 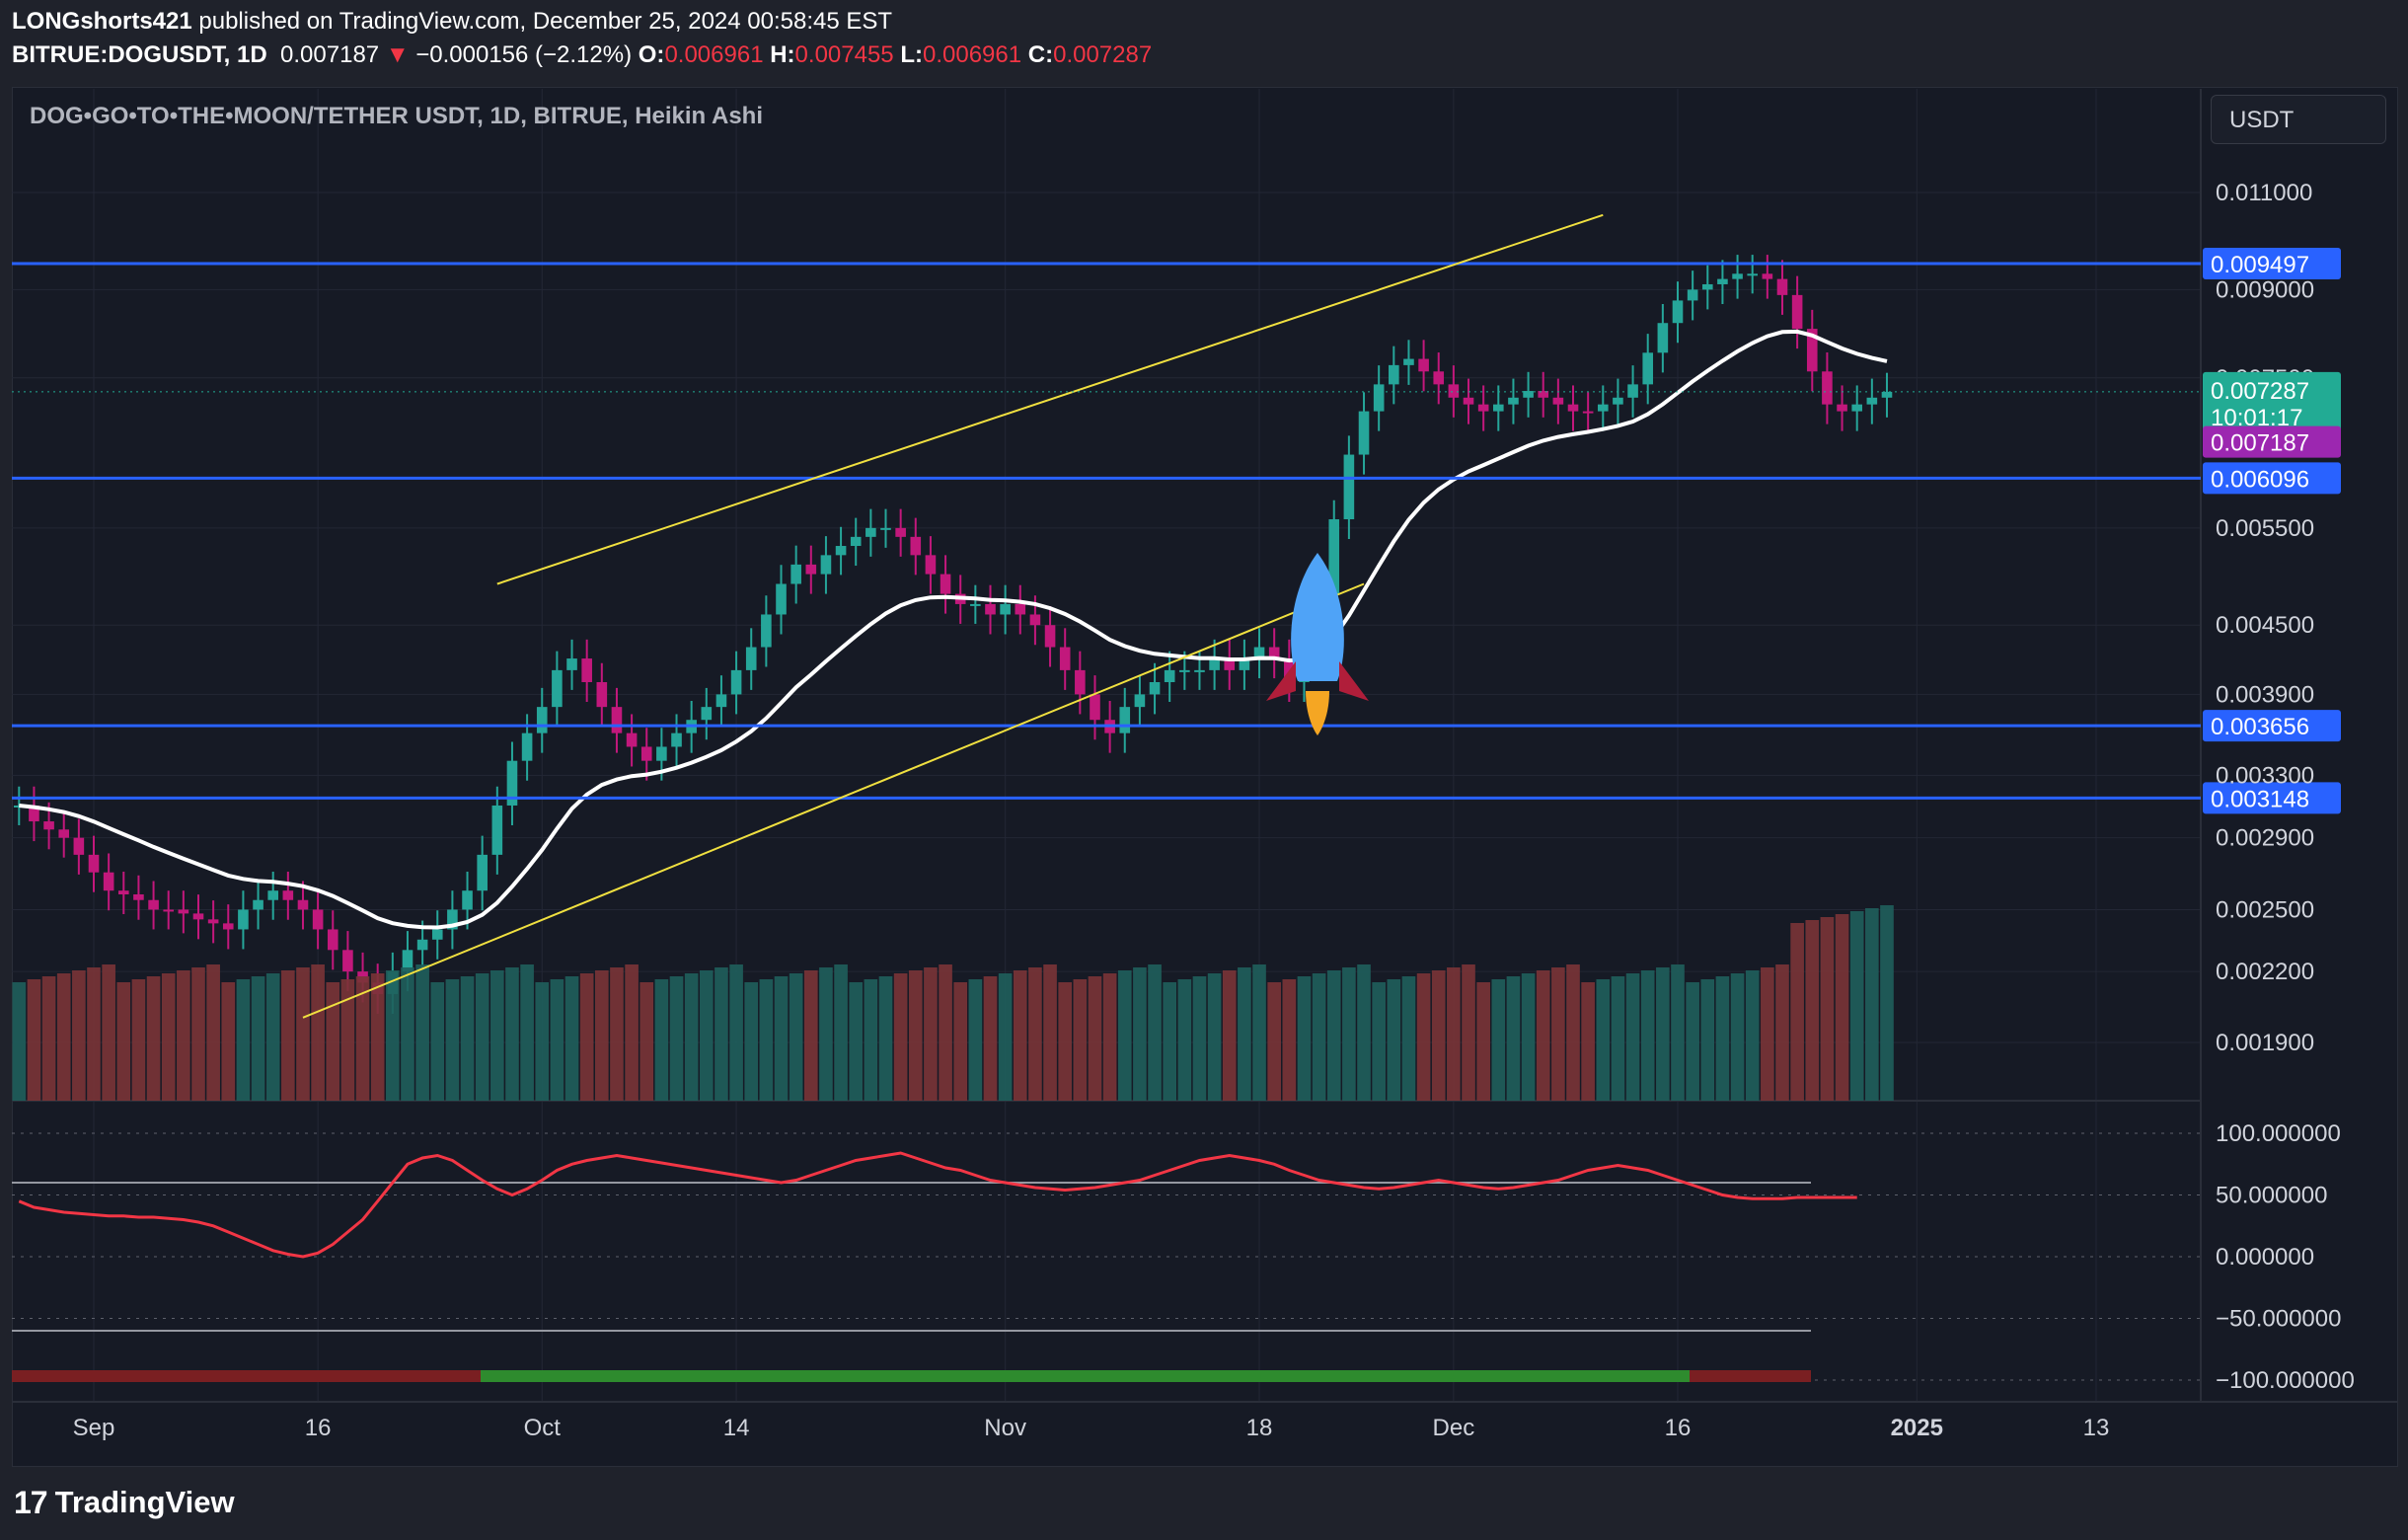 What do you see at coordinates (2260, 391) in the screenshot?
I see `last-price-label: 0.007287` at bounding box center [2260, 391].